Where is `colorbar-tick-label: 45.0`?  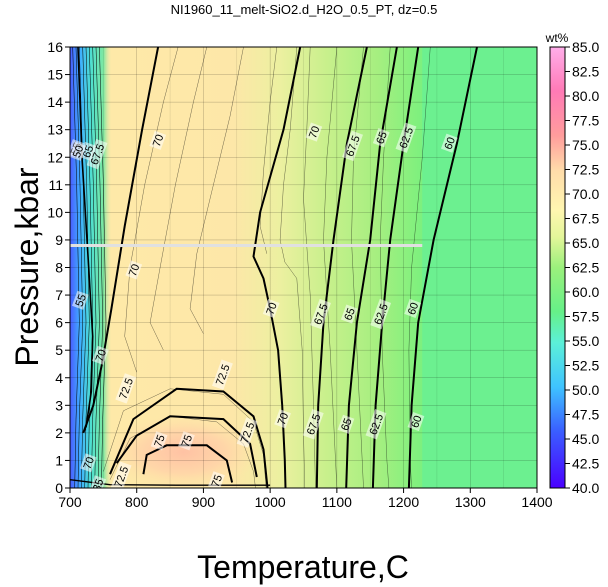 colorbar-tick-label: 45.0 is located at coordinates (585, 439).